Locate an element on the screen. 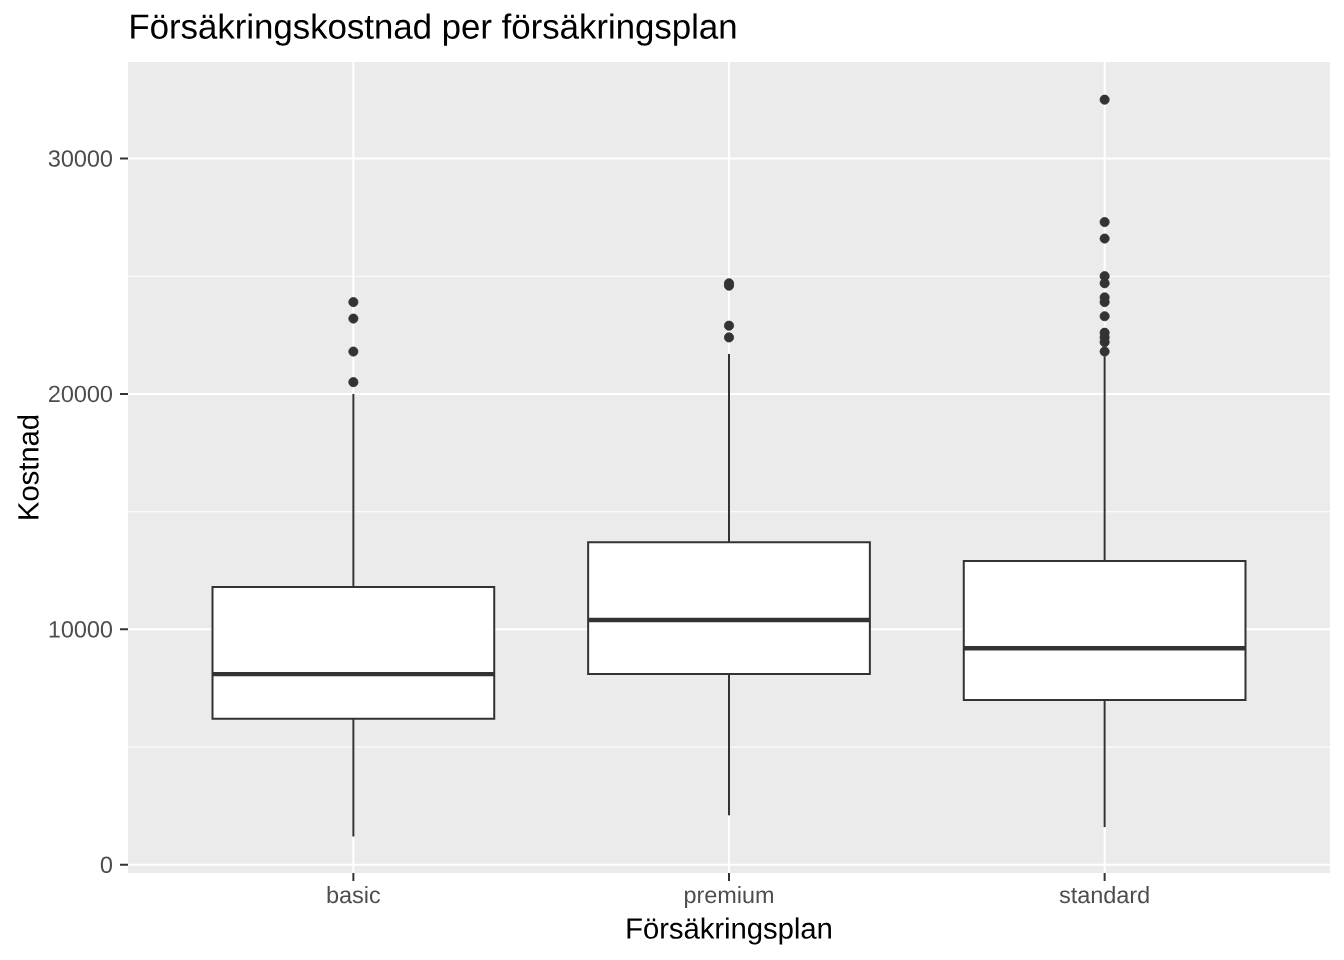 The width and height of the screenshot is (1344, 960). x-tick-label: basic is located at coordinates (354, 895).